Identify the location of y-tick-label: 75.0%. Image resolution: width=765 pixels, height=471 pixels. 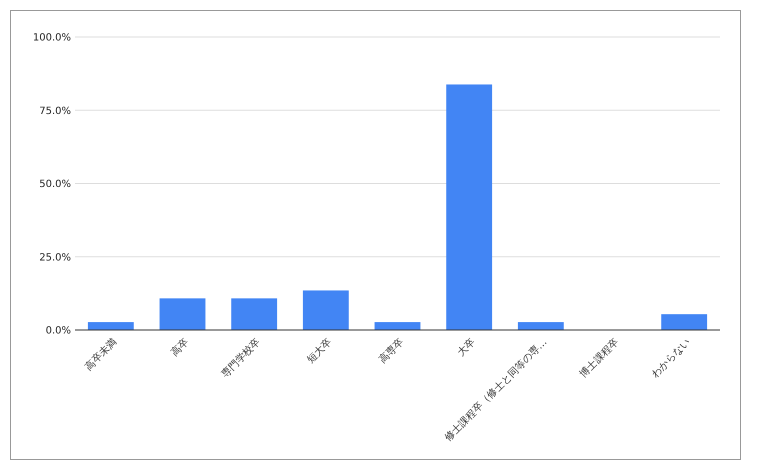
(55, 111).